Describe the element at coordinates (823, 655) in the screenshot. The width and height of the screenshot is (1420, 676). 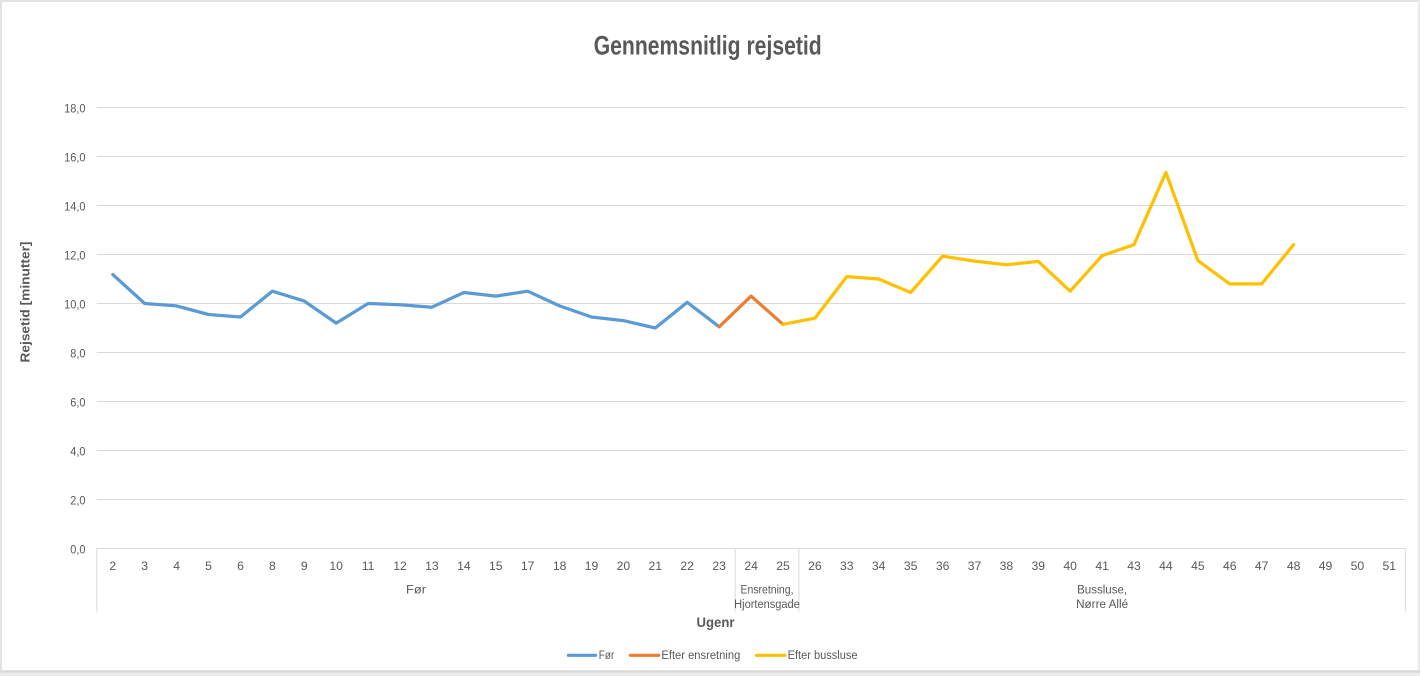
I see `svg-text: Efter bussluse` at that location.